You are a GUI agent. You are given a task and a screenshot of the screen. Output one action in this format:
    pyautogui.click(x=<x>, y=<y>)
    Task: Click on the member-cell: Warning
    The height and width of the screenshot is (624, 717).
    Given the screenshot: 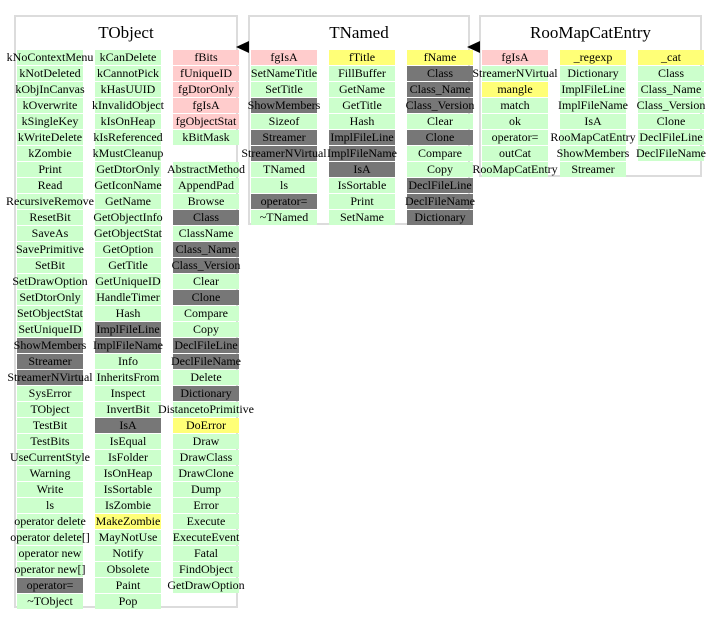 What is the action you would take?
    pyautogui.click(x=50, y=473)
    